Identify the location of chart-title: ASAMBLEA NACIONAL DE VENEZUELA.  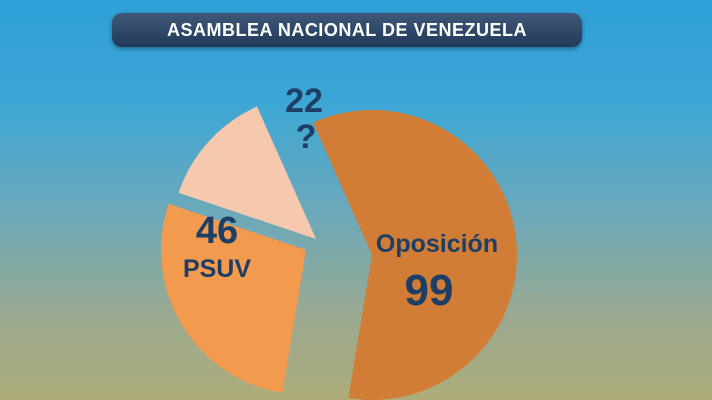
(346, 29).